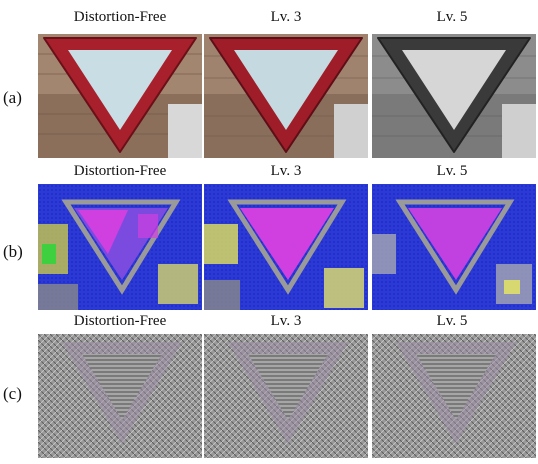 The height and width of the screenshot is (464, 538). I want to click on yield-sign-photo-lv3, so click(286, 96).